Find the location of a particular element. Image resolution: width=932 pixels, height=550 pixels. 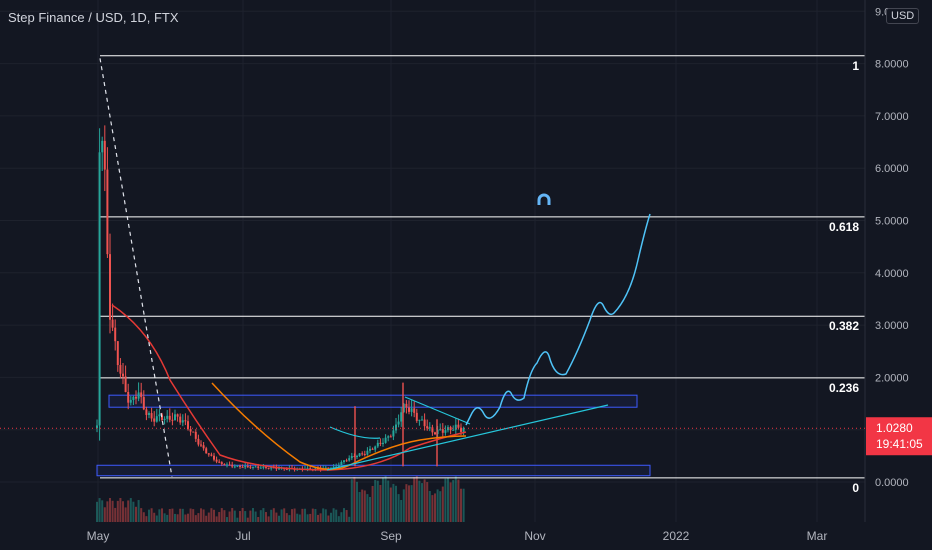

x-tick-label: Mar is located at coordinates (817, 536).